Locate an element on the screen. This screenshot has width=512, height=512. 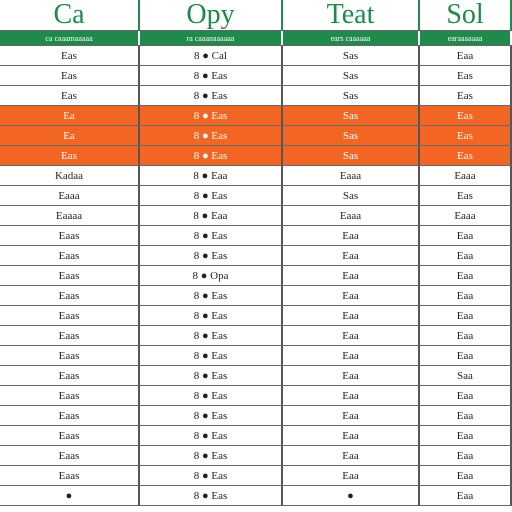
cell: earaaaaaaa is located at coordinates (466, 38).